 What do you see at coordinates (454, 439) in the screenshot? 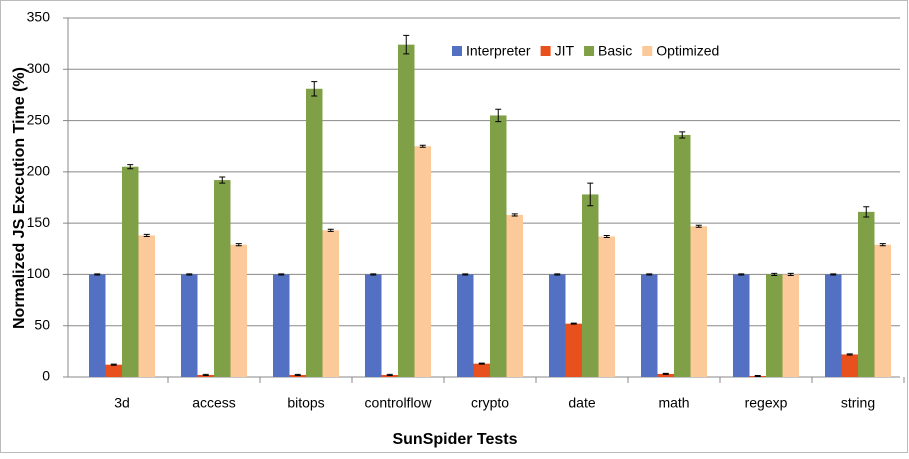
I see `x-axis-title: SunSpider Tests` at bounding box center [454, 439].